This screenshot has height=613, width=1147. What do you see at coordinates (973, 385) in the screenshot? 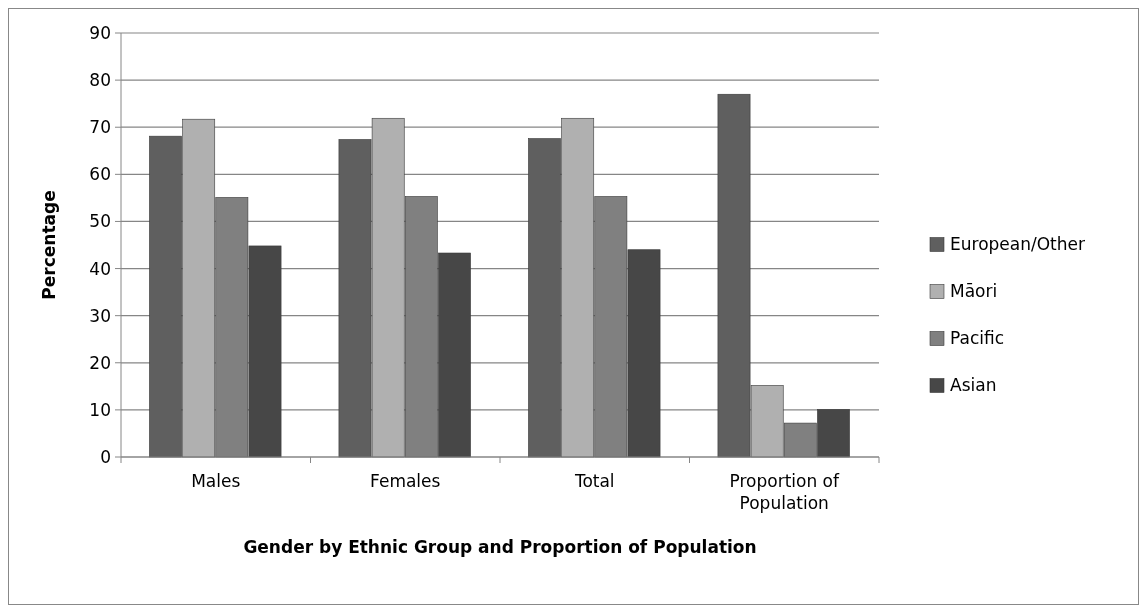
I see `legend-label: Asian` at bounding box center [973, 385].